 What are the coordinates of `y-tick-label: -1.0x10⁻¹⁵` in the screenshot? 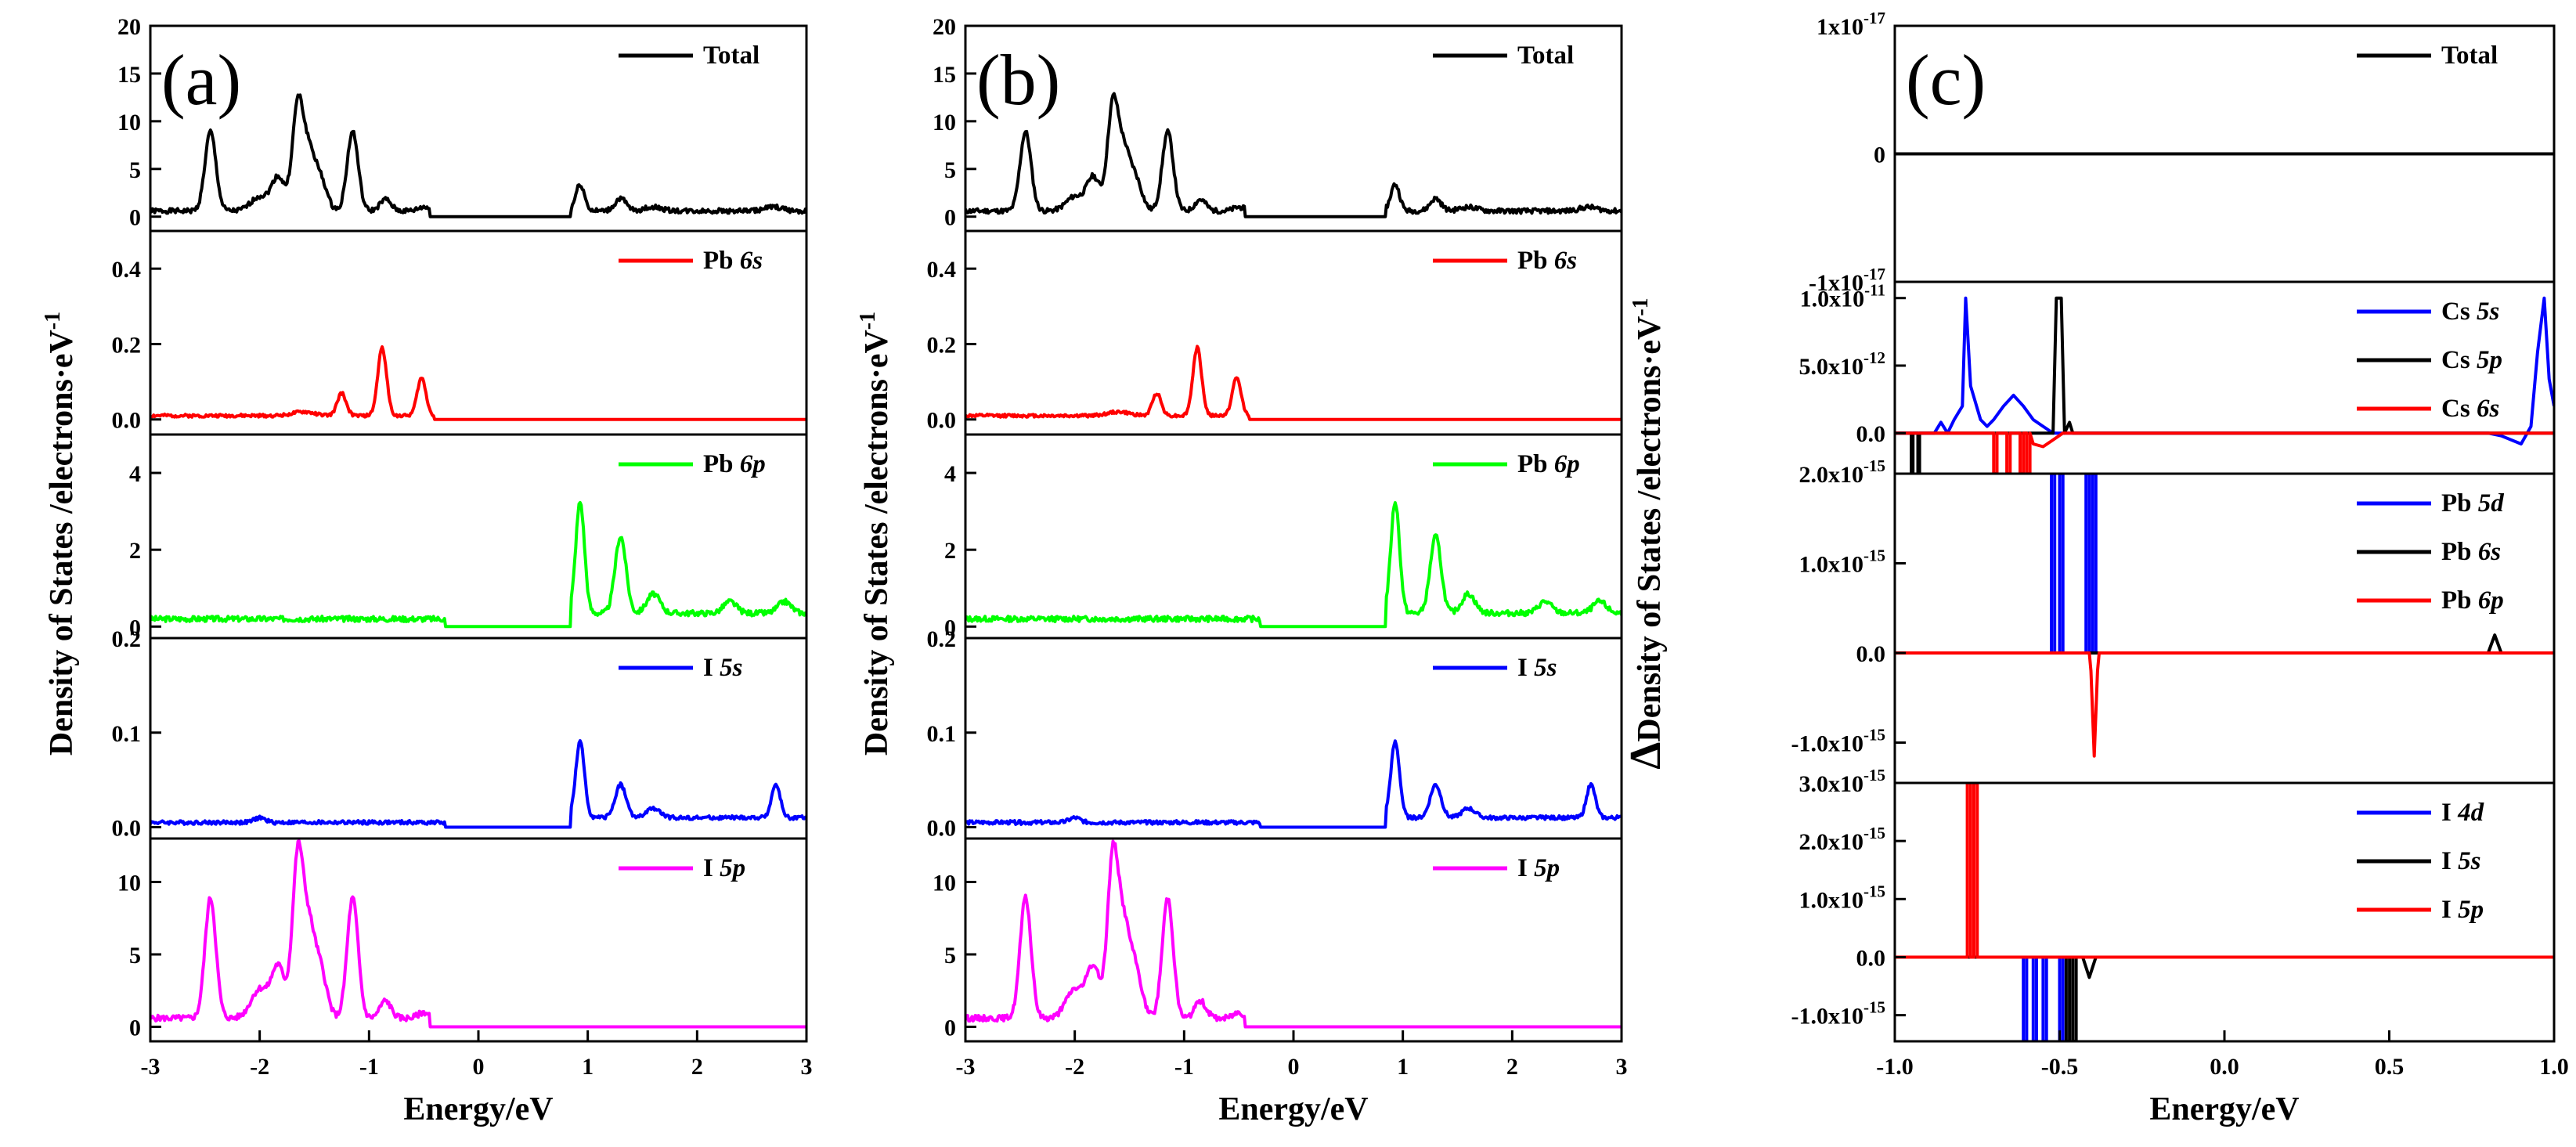 It's located at (1839, 1014).